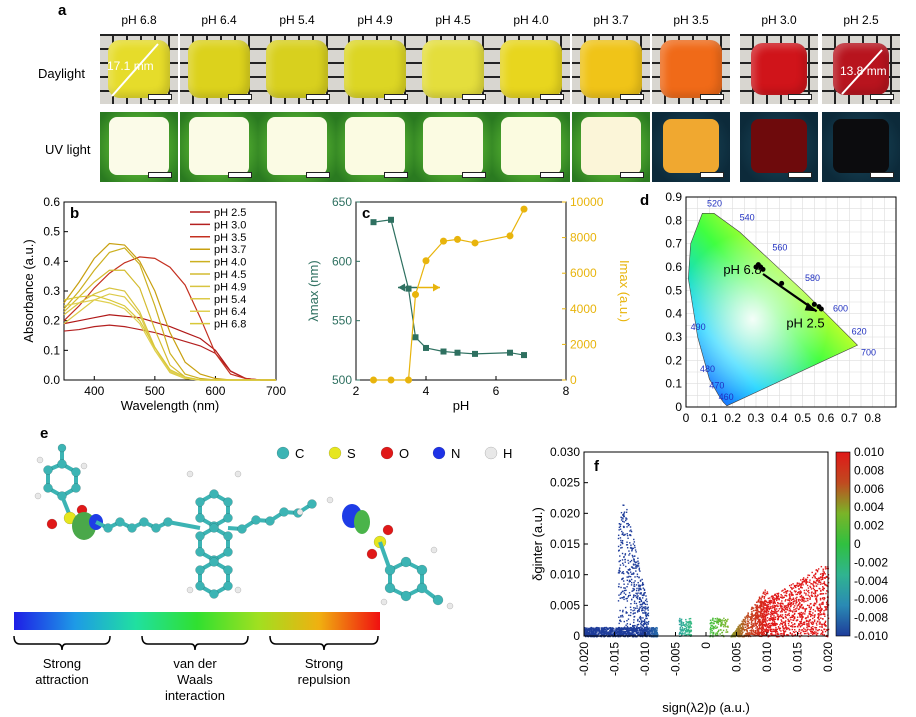 This screenshot has width=916, height=717. Describe the element at coordinates (871, 581) in the screenshot. I see `colorbar-tick-label: -0.004` at that location.